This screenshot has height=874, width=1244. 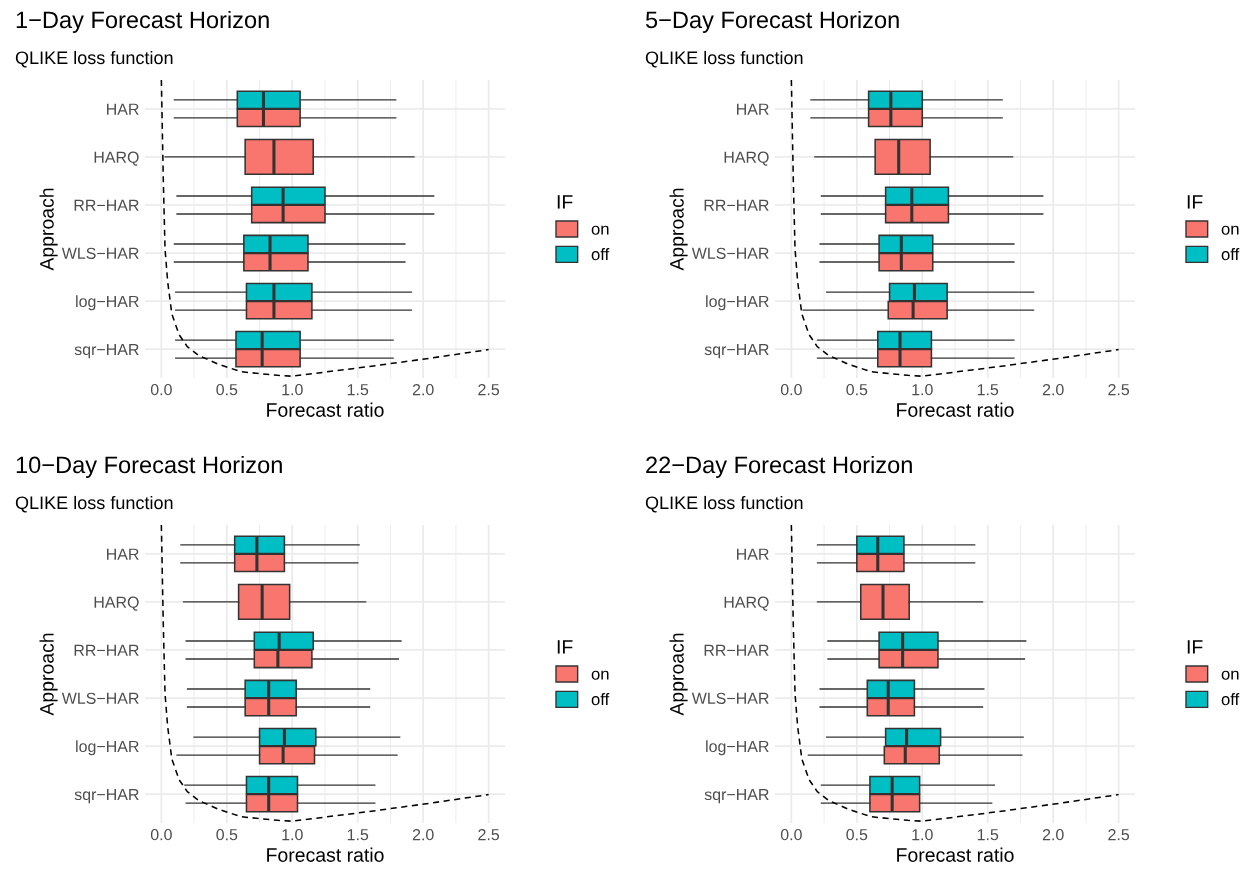 I want to click on chart-title: 22−Day Forecast Horizon, so click(x=779, y=466).